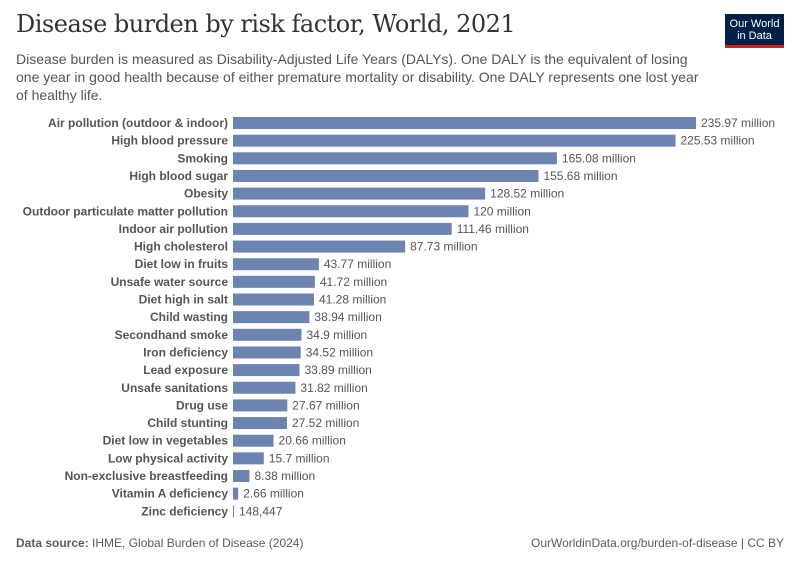  What do you see at coordinates (718, 141) in the screenshot?
I see `value-label: 225.53 million` at bounding box center [718, 141].